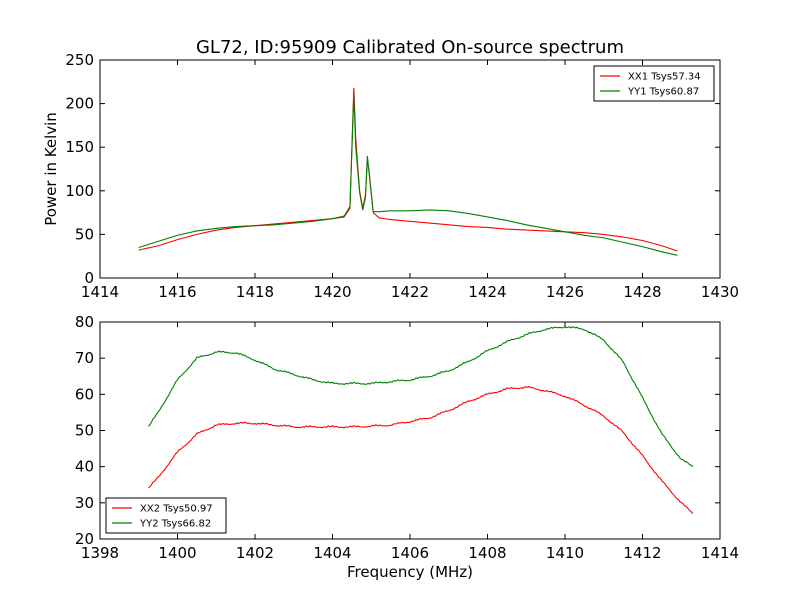 This screenshot has width=800, height=600. What do you see at coordinates (79, 60) in the screenshot?
I see `y-tick-label: 250` at bounding box center [79, 60].